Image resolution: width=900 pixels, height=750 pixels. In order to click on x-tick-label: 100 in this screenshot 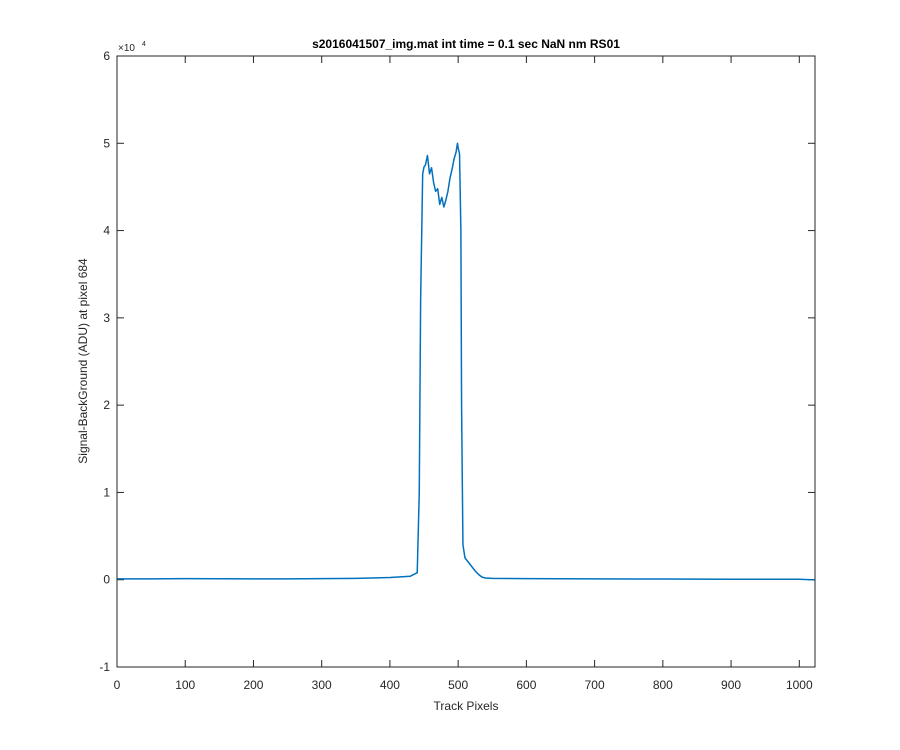, I will do `click(185, 685)`.